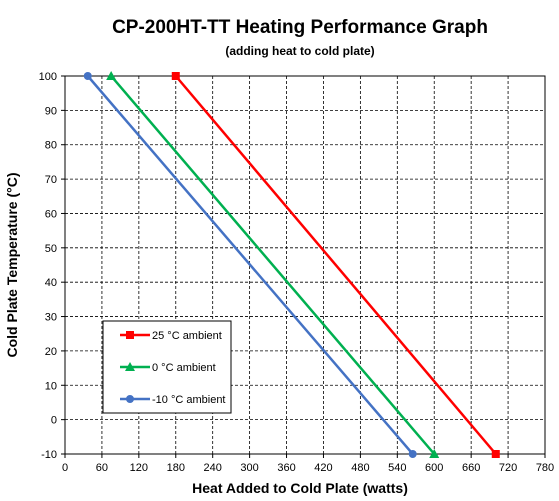  I want to click on y-tick-label: -10, so click(49, 455).